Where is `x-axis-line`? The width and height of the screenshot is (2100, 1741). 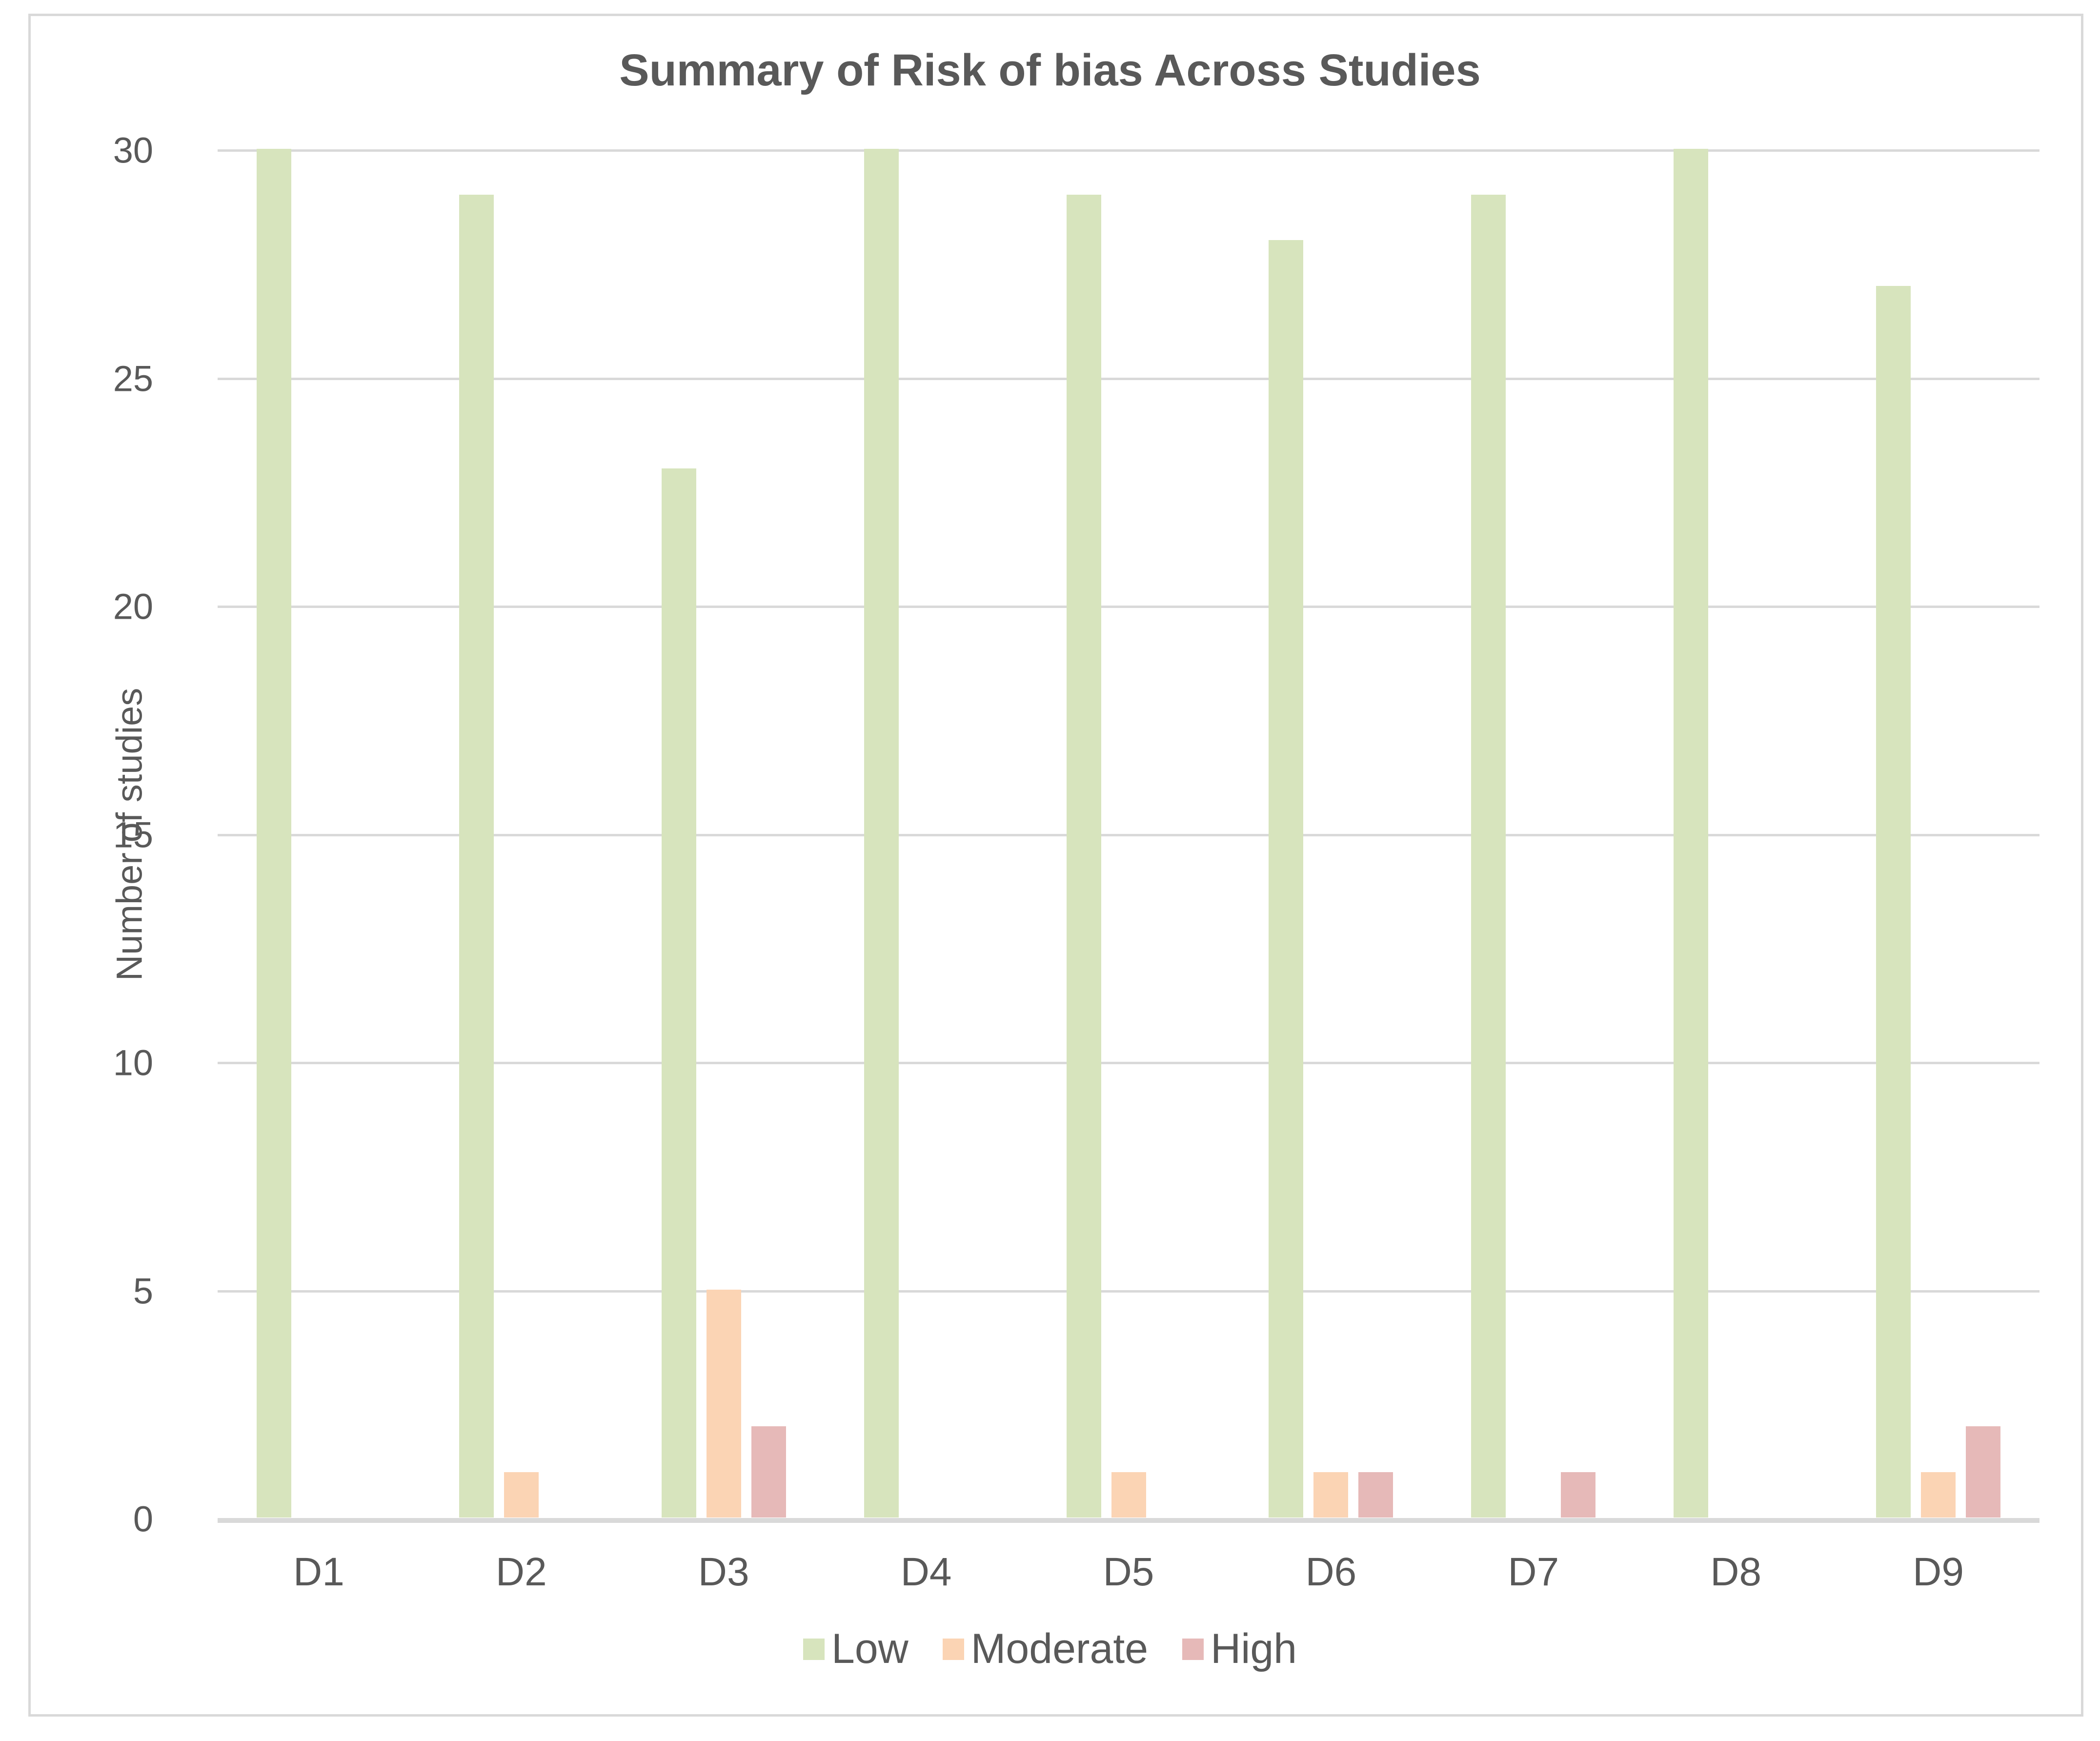 x-axis-line is located at coordinates (1128, 1520).